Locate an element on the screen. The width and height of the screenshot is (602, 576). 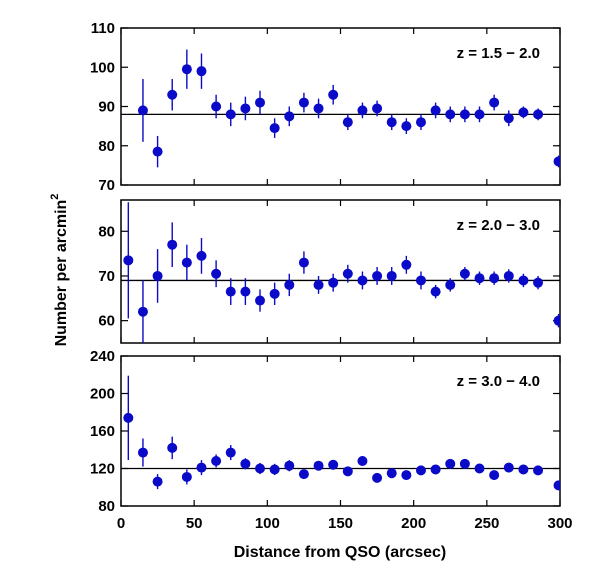
panel-label: z = 1.5 − 2.0 is located at coordinates (498, 53).